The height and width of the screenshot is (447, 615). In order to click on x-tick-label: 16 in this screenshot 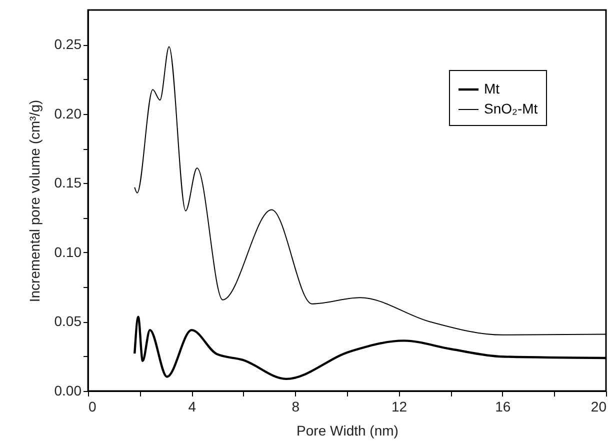, I will do `click(503, 406)`.